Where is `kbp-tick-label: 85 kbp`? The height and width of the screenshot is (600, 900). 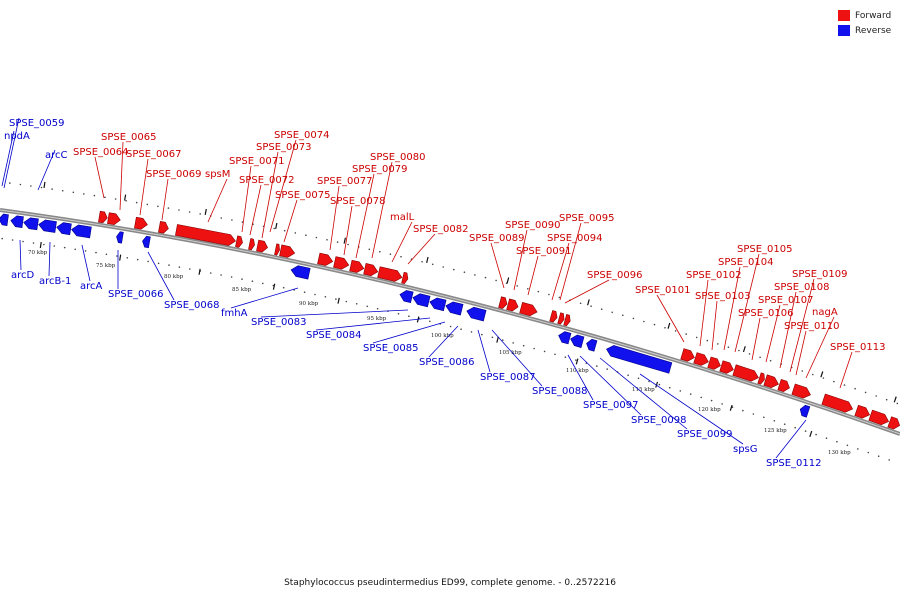 kbp-tick-label: 85 kbp is located at coordinates (242, 290).